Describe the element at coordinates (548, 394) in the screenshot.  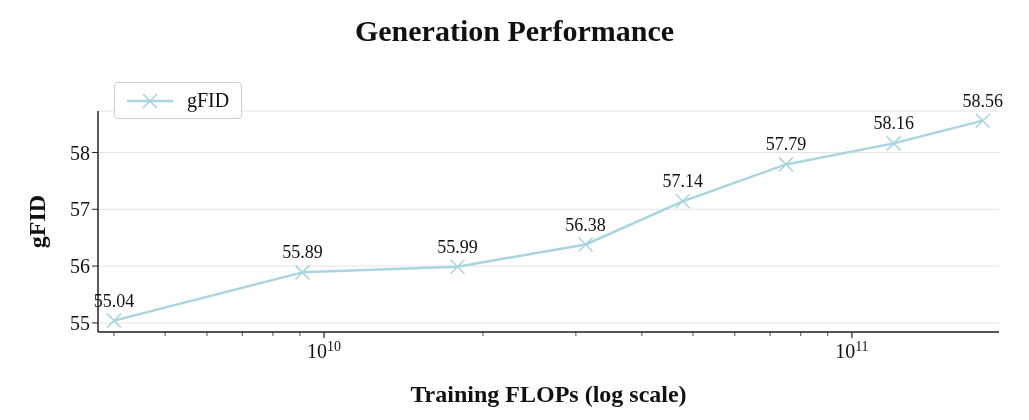
I see `x-axis-title: Training FLOPs (log scale)` at that location.